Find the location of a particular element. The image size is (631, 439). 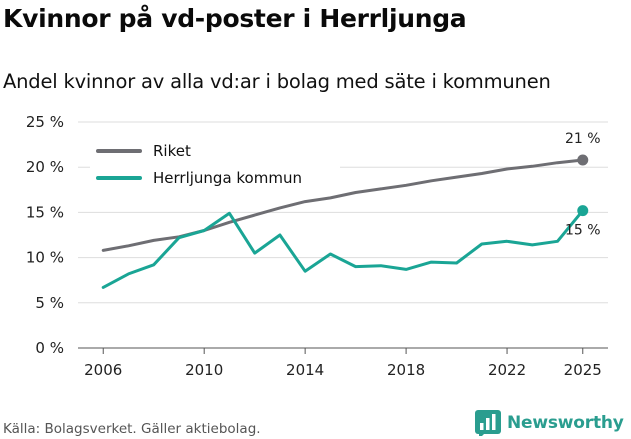

x-tick-label: 2018 is located at coordinates (406, 370).